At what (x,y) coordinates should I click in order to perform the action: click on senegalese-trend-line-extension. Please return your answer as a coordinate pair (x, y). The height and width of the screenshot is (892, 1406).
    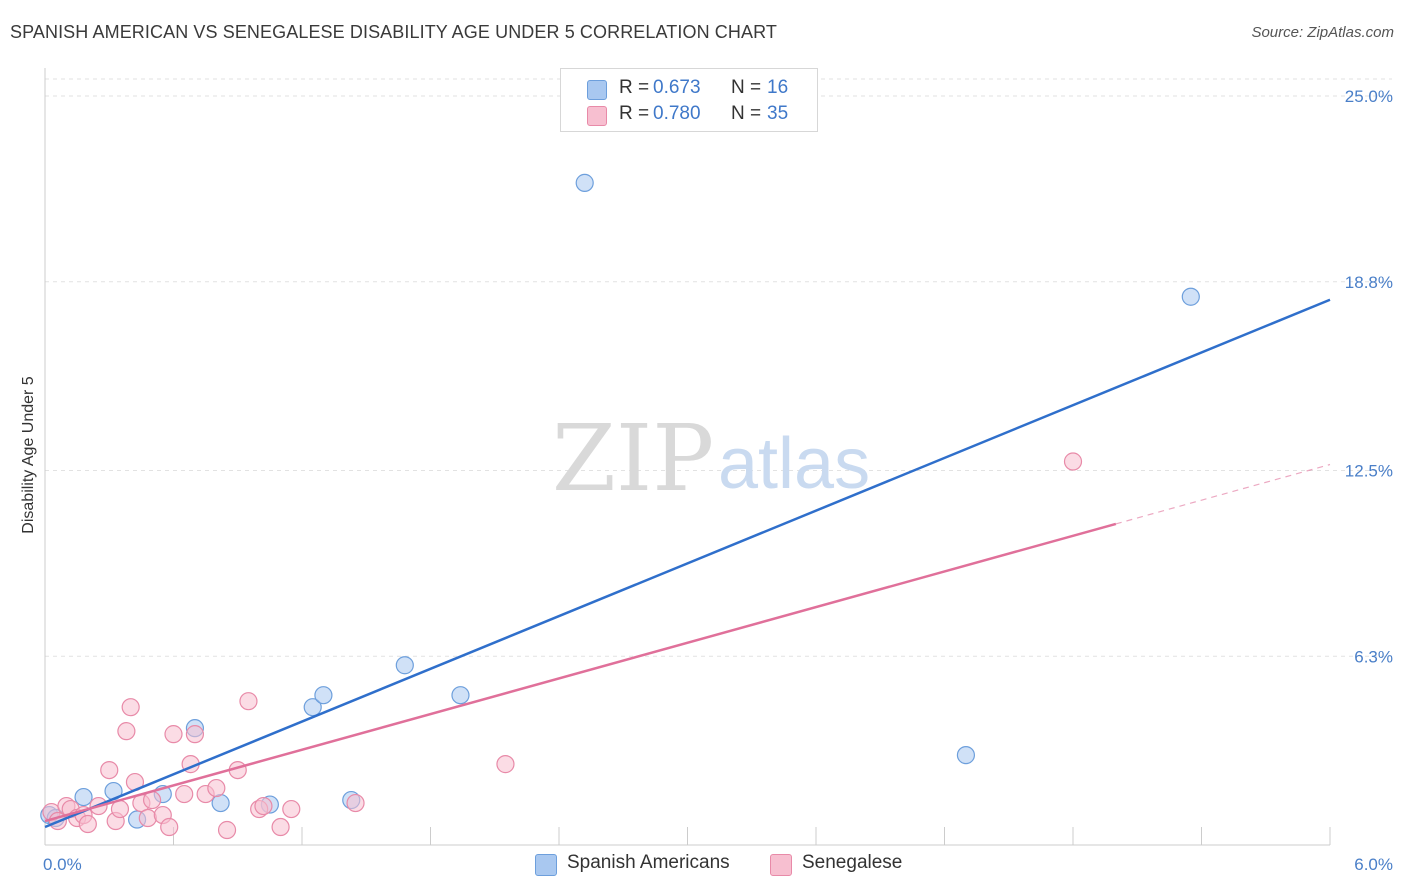
    Looking at the image, I should click on (1223, 494).